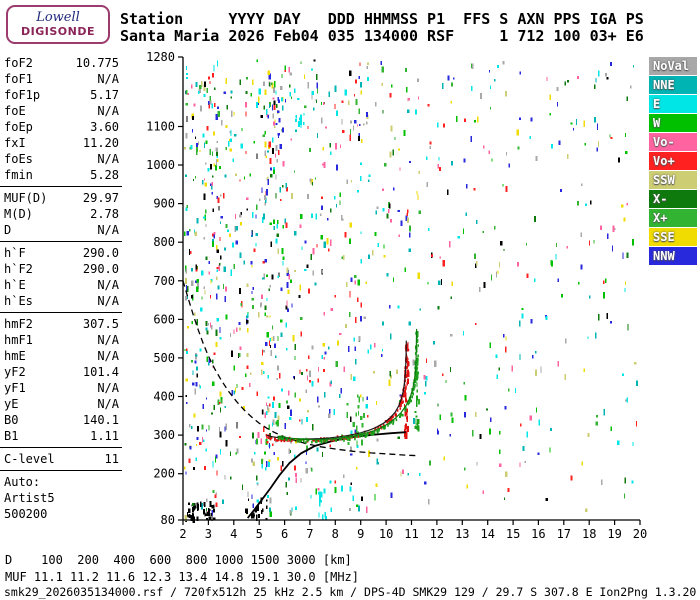 The width and height of the screenshot is (700, 600). I want to click on param-row-clevel: C-level 11, so click(61, 459).